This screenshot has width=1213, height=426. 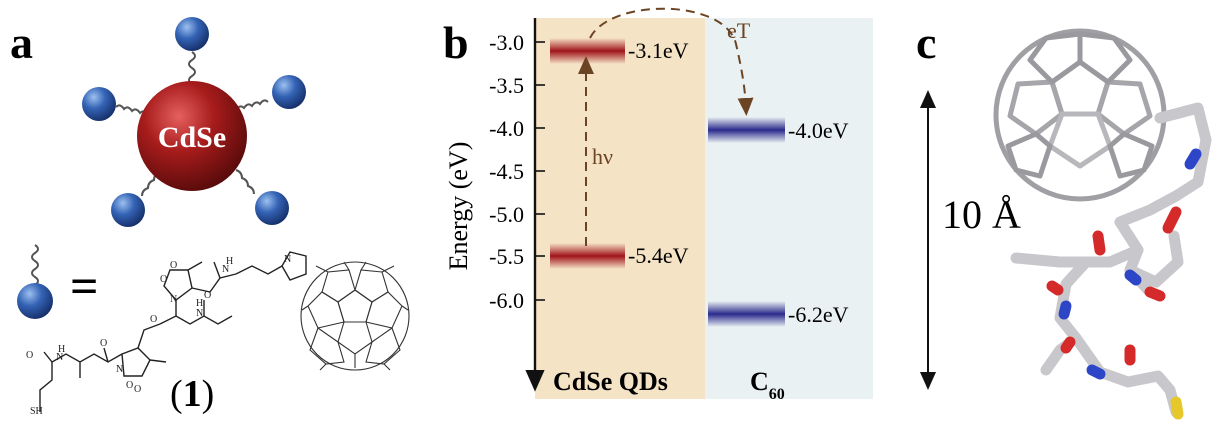 What do you see at coordinates (818, 314) in the screenshot?
I see `c60-level-label: -6.2eV` at bounding box center [818, 314].